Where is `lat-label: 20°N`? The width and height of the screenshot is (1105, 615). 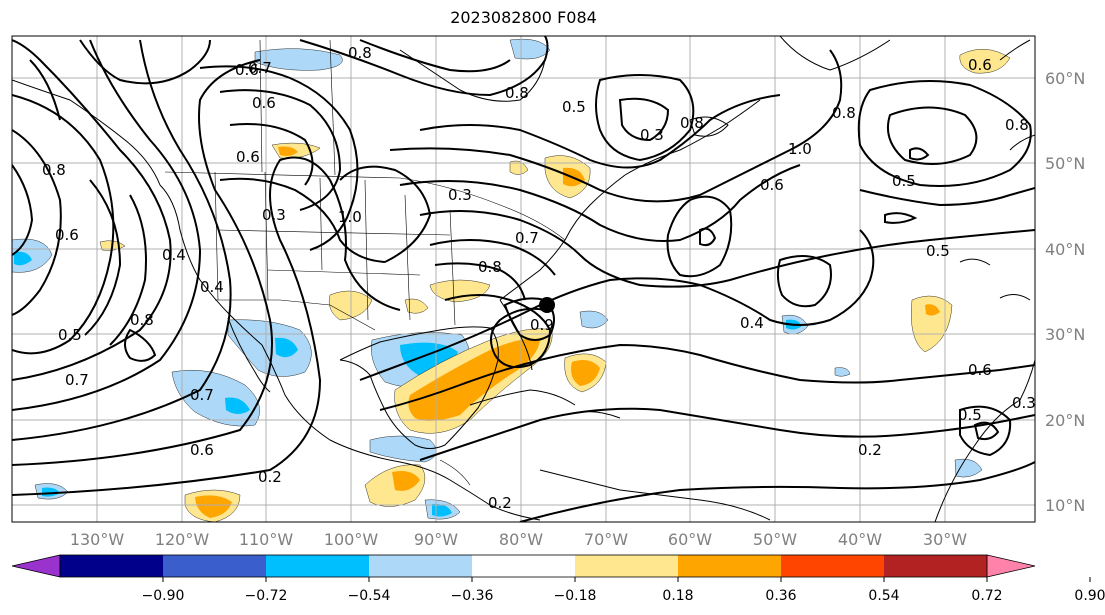 lat-label: 20°N is located at coordinates (1065, 420).